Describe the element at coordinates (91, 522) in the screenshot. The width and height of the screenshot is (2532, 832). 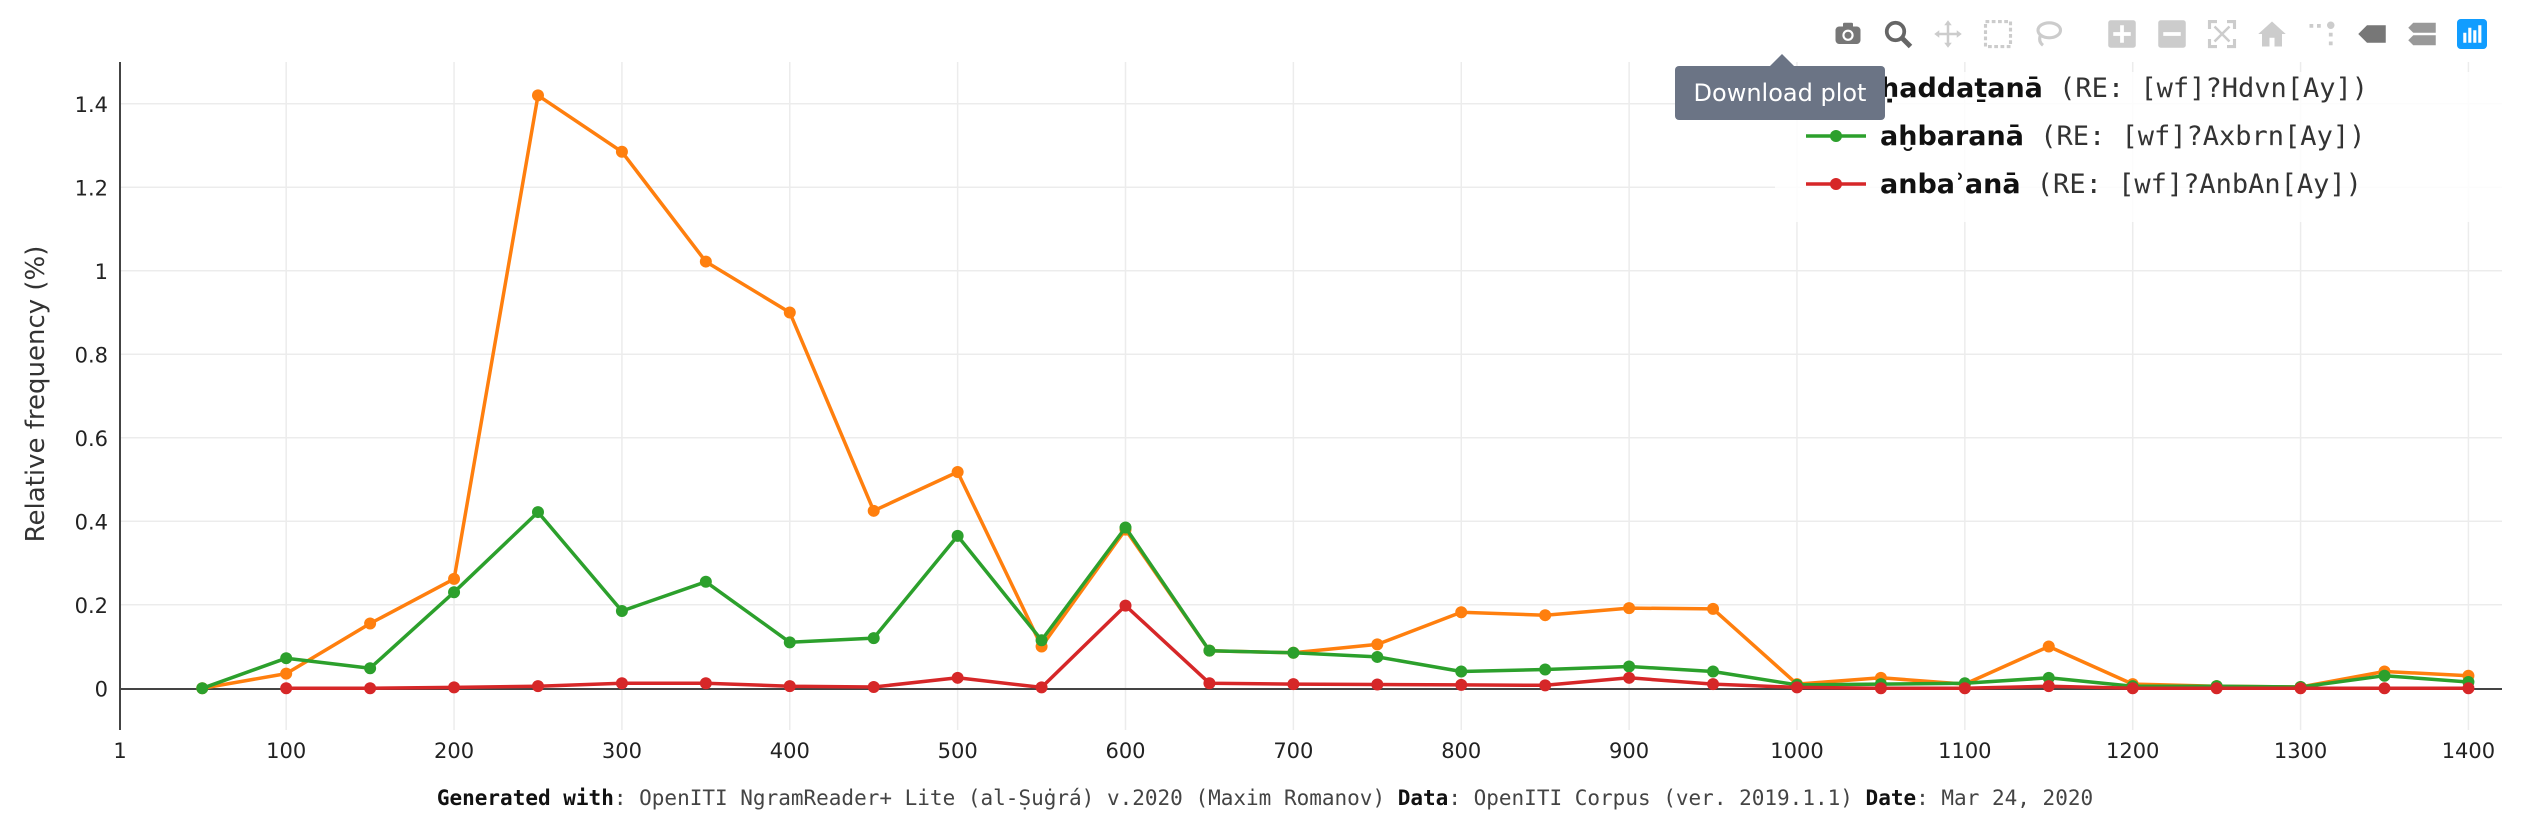
I see `y-tick-label: 0.4` at that location.